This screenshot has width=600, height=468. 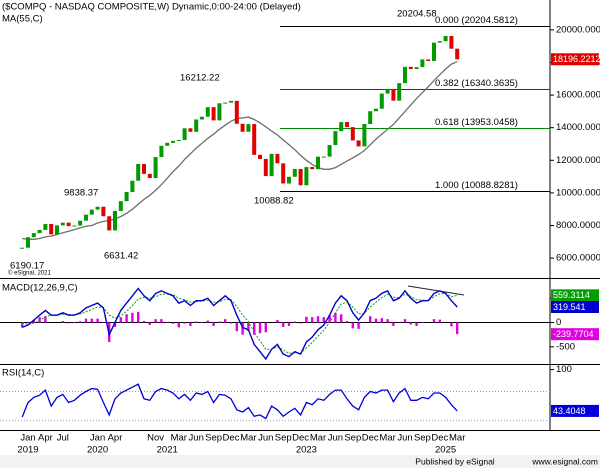 I want to click on rsi-title: RSI(14,C), so click(x=23, y=373).